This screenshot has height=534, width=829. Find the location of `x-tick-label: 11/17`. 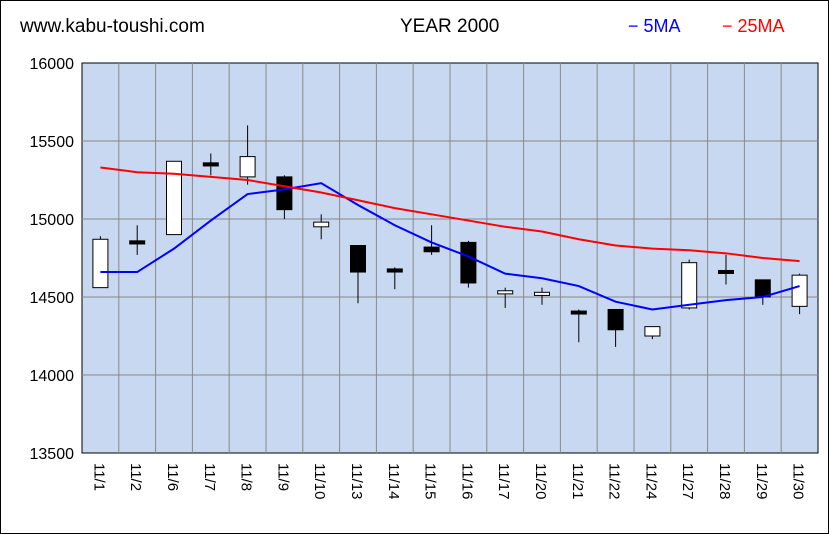

x-tick-label: 11/17 is located at coordinates (503, 481).